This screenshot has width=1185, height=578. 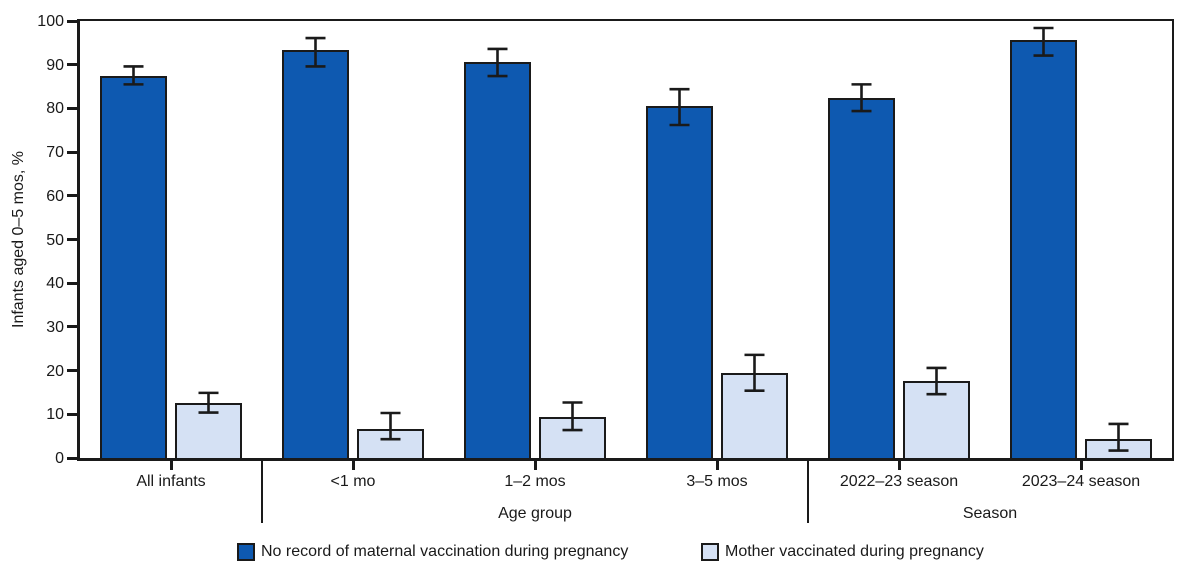 What do you see at coordinates (246, 551) in the screenshot?
I see `legend-swatch-no-record-icon` at bounding box center [246, 551].